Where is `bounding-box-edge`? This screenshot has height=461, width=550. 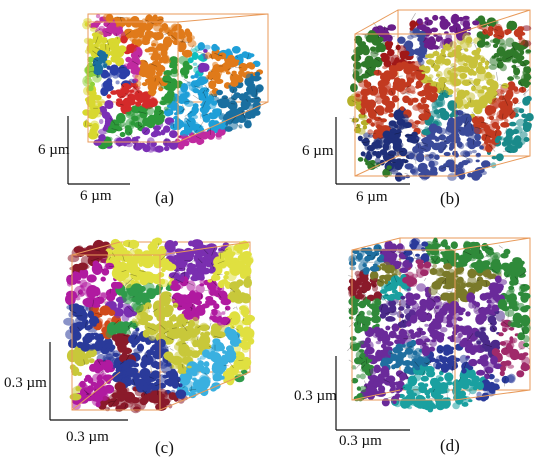 bounding-box-edge is located at coordinates (376, 244).